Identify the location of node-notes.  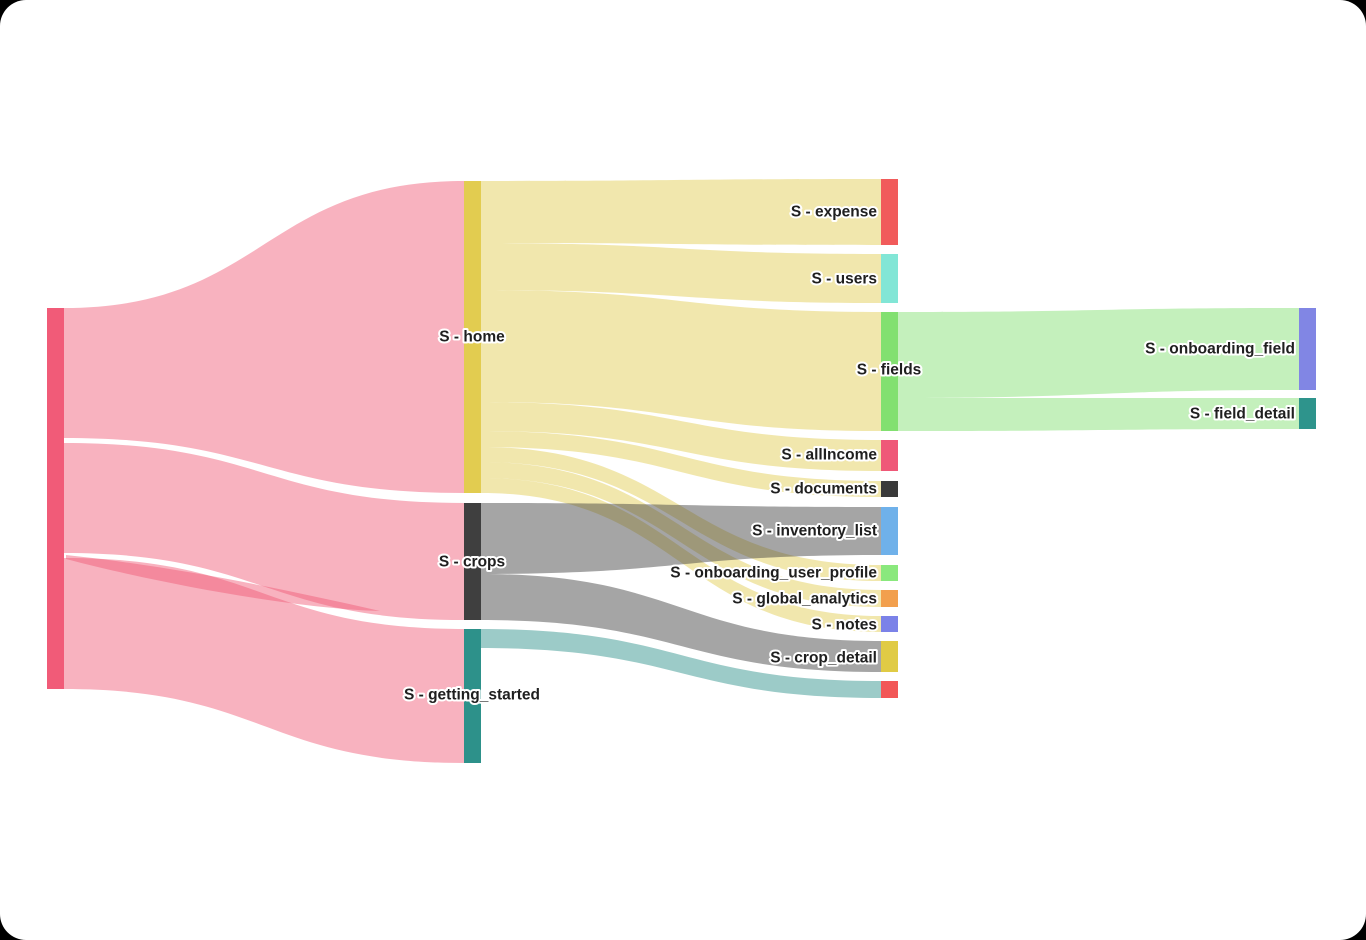
(889, 624).